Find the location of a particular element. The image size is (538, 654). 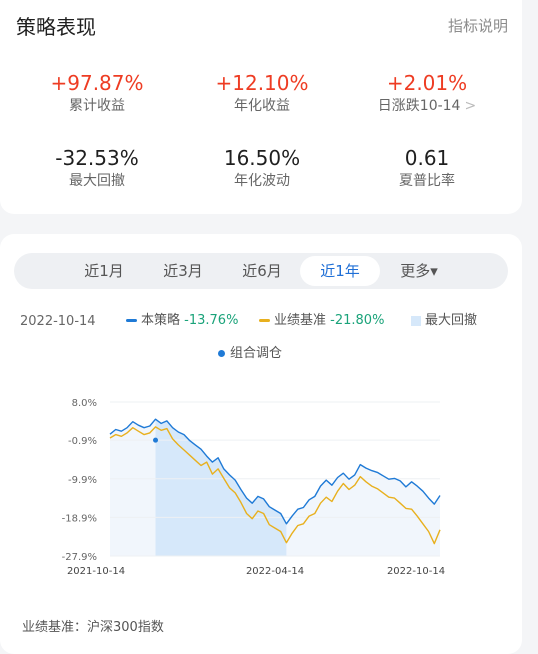

tab-1m: 近1月 is located at coordinates (104, 271).